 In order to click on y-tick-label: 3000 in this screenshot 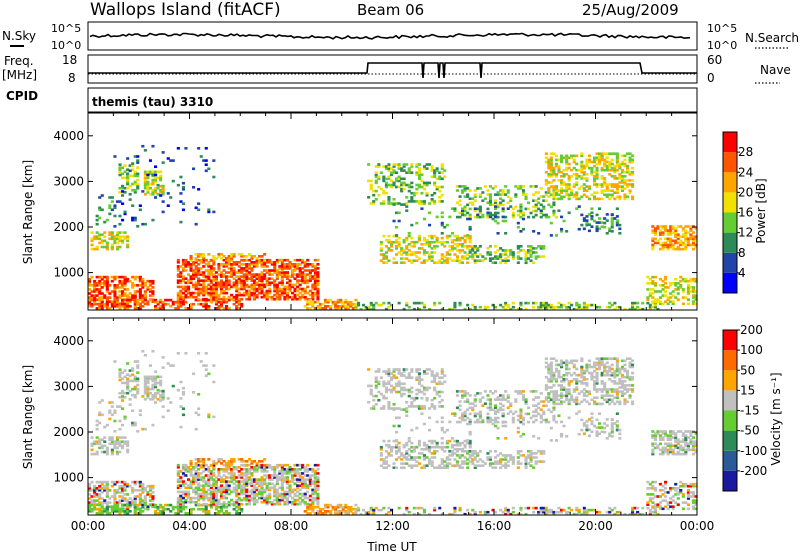, I will do `click(68, 181)`.